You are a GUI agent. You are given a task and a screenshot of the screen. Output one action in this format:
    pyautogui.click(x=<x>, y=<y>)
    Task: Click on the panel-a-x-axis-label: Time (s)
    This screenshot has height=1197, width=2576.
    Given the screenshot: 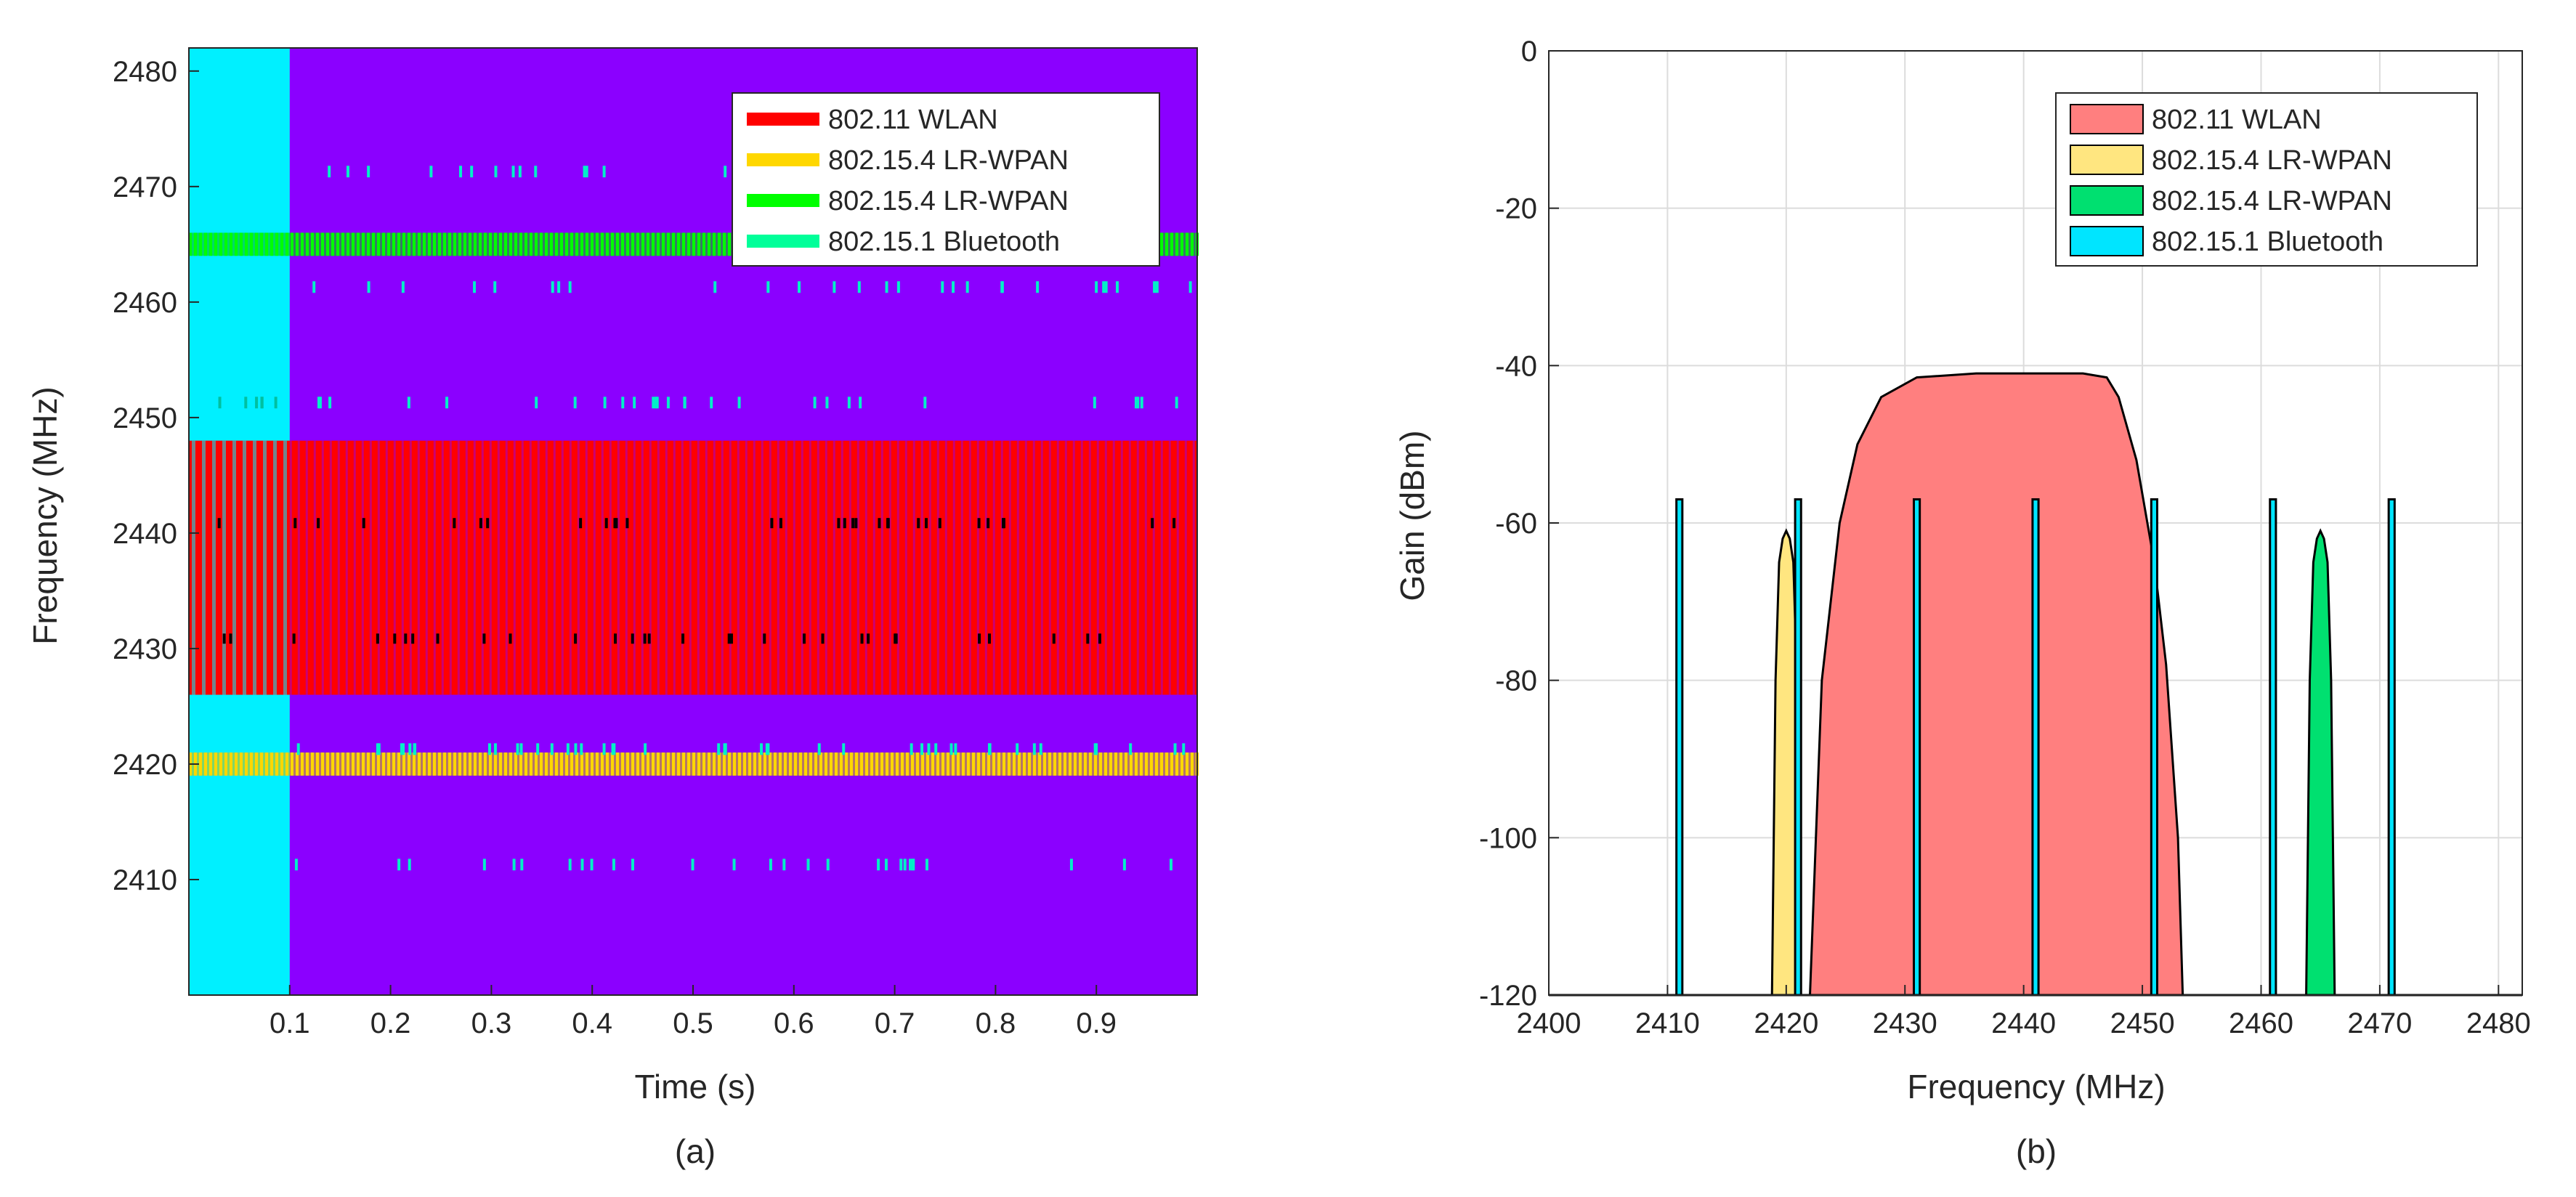 What is the action you would take?
    pyautogui.click(x=695, y=1086)
    